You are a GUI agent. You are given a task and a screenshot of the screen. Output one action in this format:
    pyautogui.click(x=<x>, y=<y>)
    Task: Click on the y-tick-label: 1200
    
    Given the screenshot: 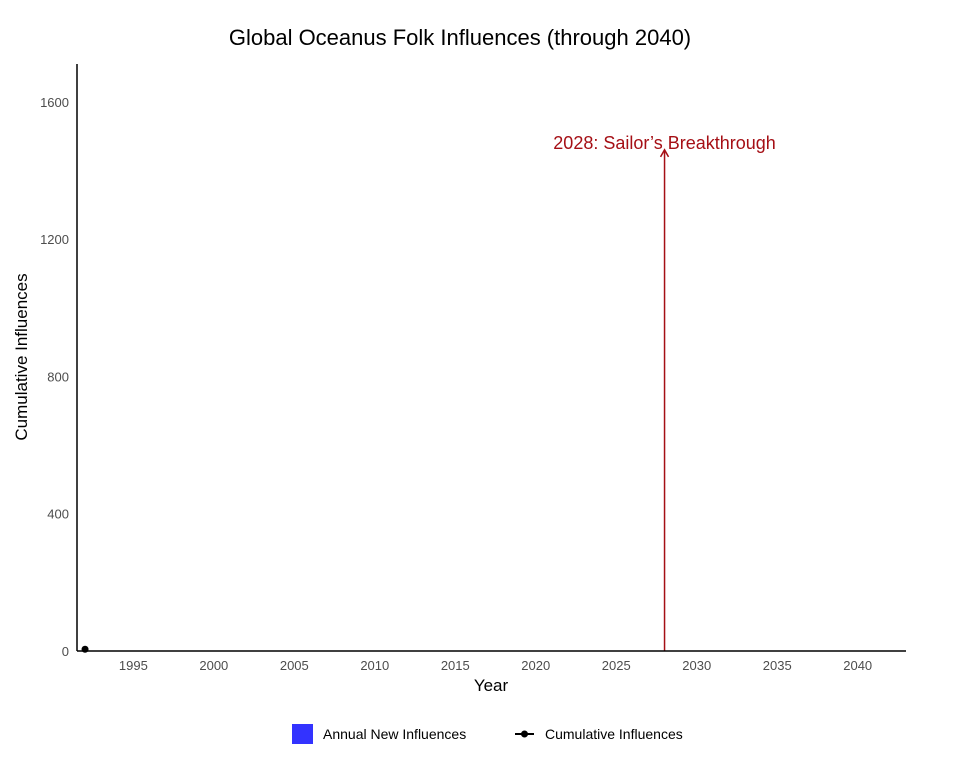 What is the action you would take?
    pyautogui.click(x=54, y=239)
    